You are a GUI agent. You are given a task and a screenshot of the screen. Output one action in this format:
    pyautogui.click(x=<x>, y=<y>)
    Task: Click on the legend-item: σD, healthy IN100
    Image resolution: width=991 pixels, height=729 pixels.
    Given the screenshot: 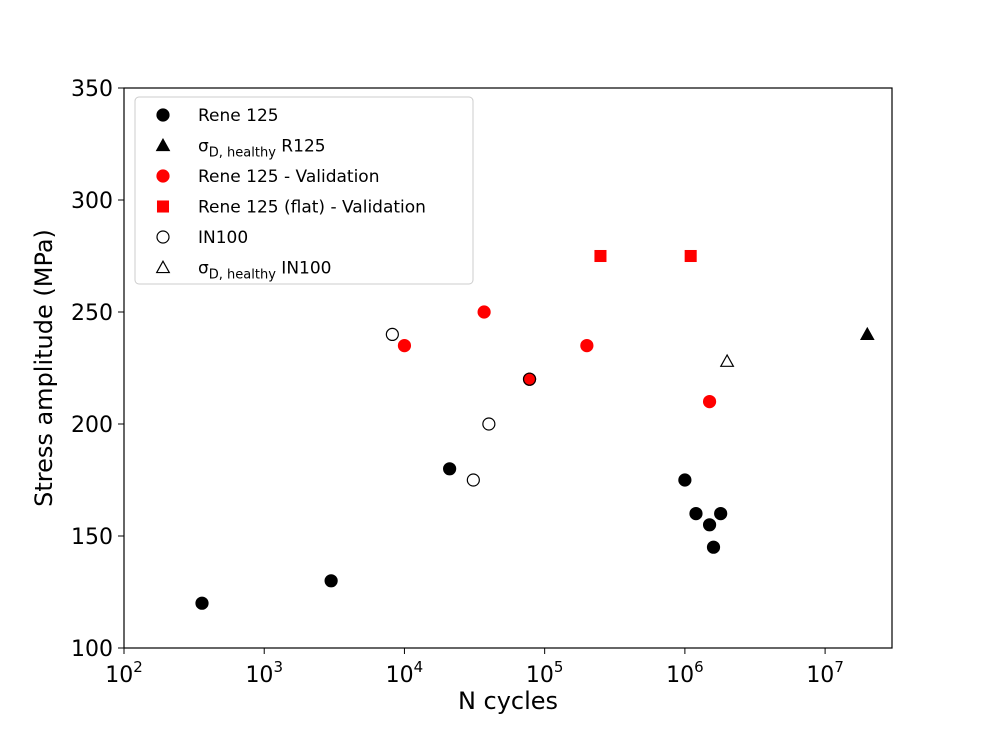 What is the action you would take?
    pyautogui.click(x=243, y=271)
    